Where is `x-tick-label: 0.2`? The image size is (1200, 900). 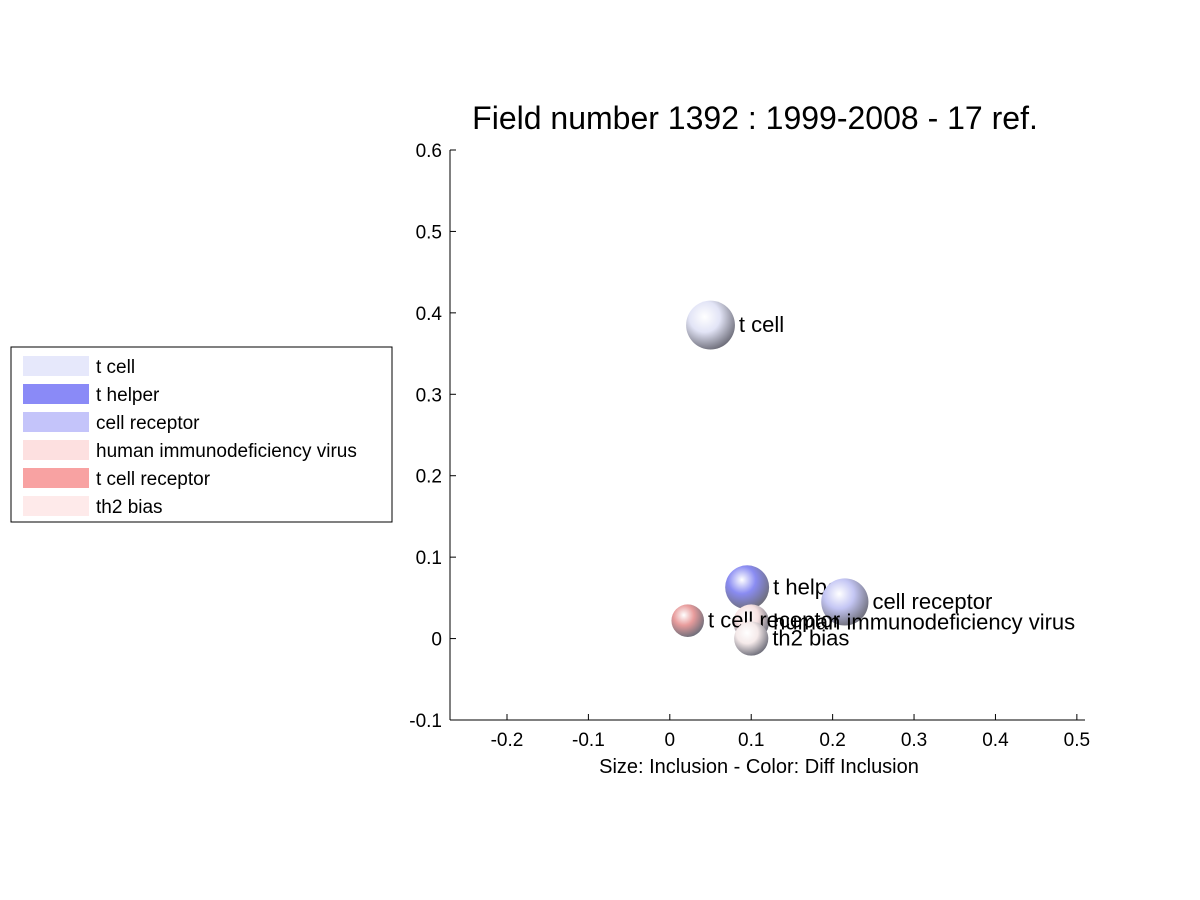 x-tick-label: 0.2 is located at coordinates (832, 740).